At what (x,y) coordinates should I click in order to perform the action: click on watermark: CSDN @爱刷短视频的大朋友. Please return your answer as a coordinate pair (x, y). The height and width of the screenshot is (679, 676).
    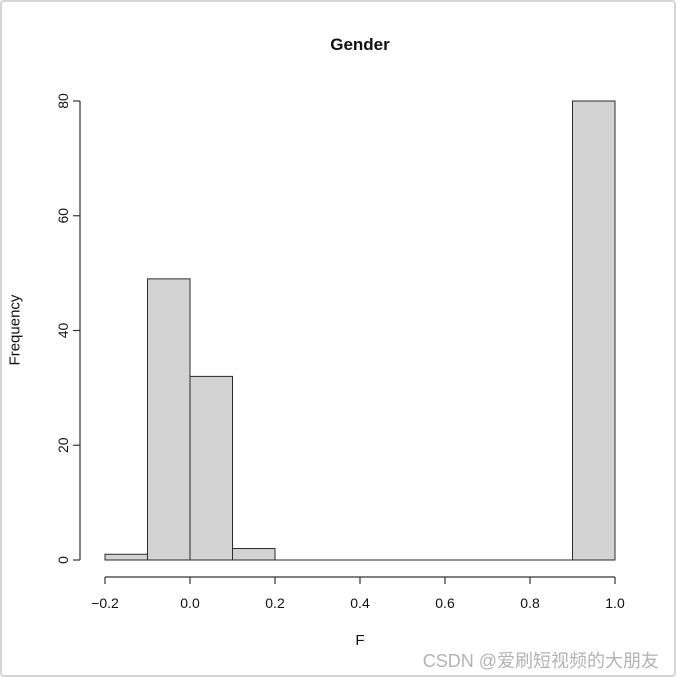
    Looking at the image, I should click on (540, 661).